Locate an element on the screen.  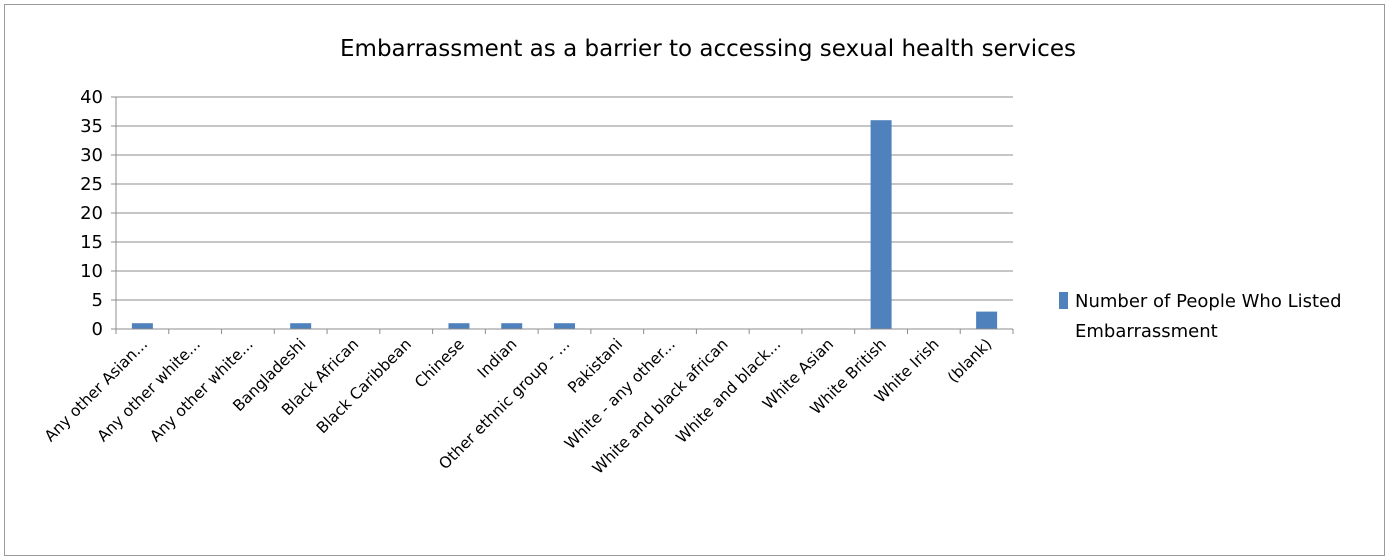
y-axis-ticks: 0 5 10 15 20 25 30 35 40 is located at coordinates (91, 213).